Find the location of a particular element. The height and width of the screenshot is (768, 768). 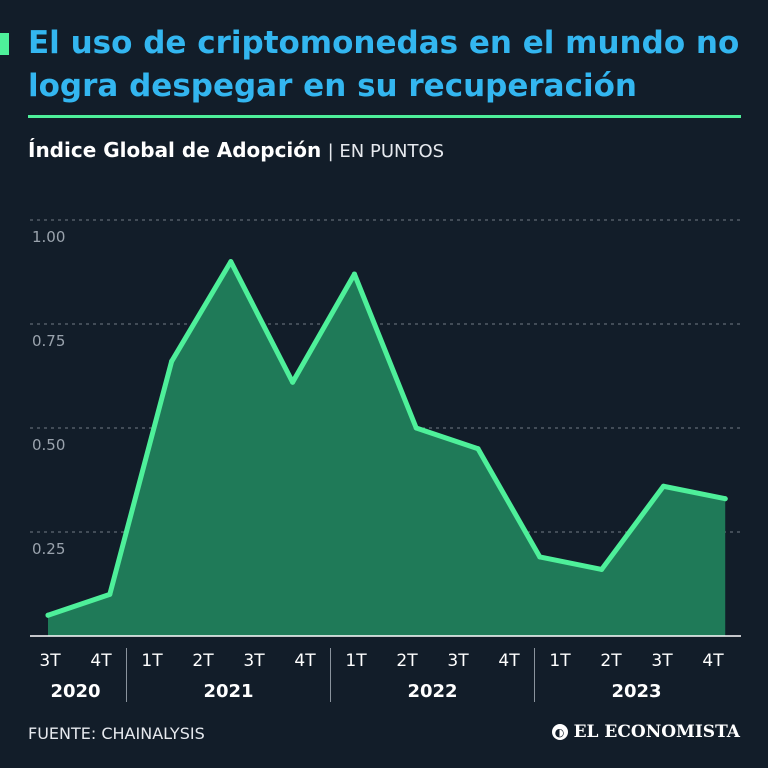

y-tick-label: 0.25 is located at coordinates (48, 549).